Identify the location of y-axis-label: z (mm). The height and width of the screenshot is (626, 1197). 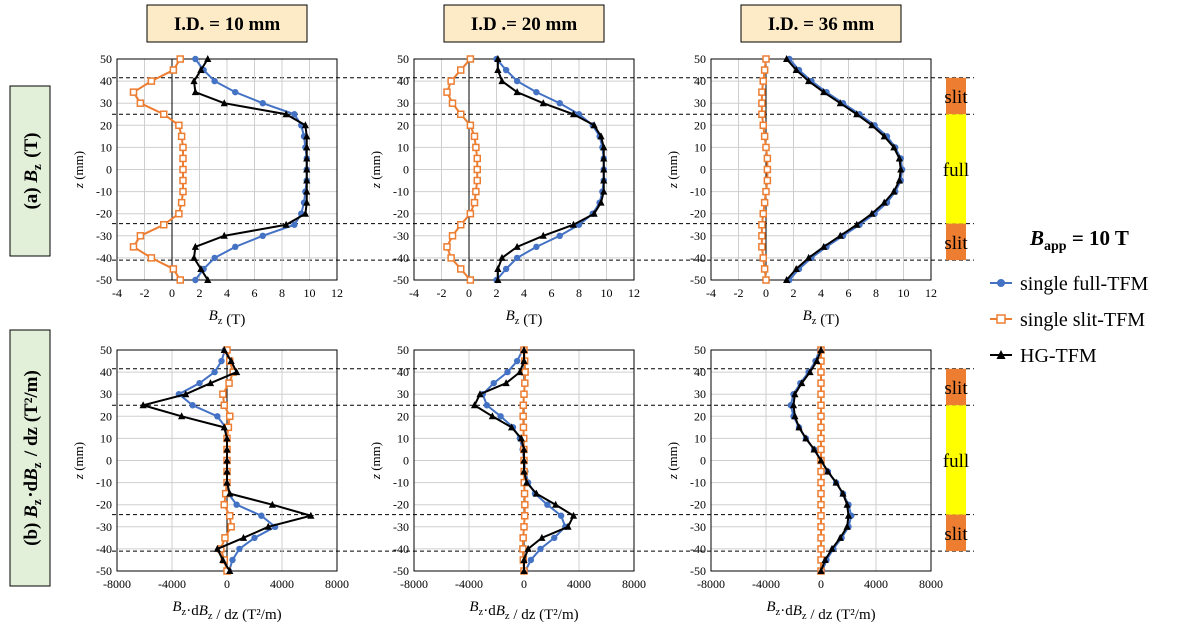
(672, 461).